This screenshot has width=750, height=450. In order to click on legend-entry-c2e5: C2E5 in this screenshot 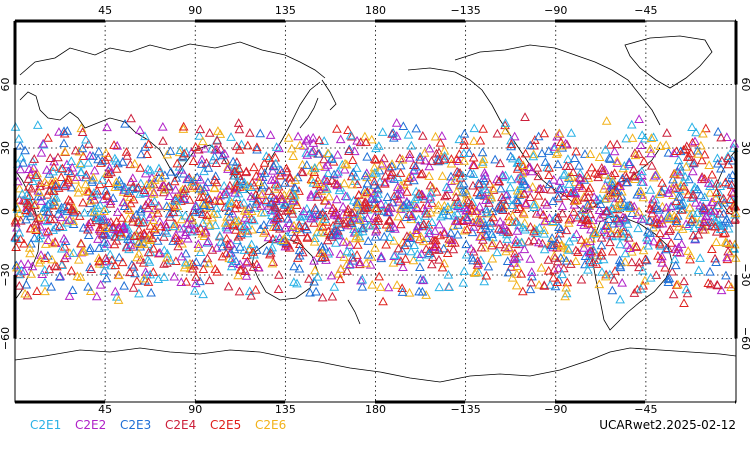, I will do `click(225, 425)`.